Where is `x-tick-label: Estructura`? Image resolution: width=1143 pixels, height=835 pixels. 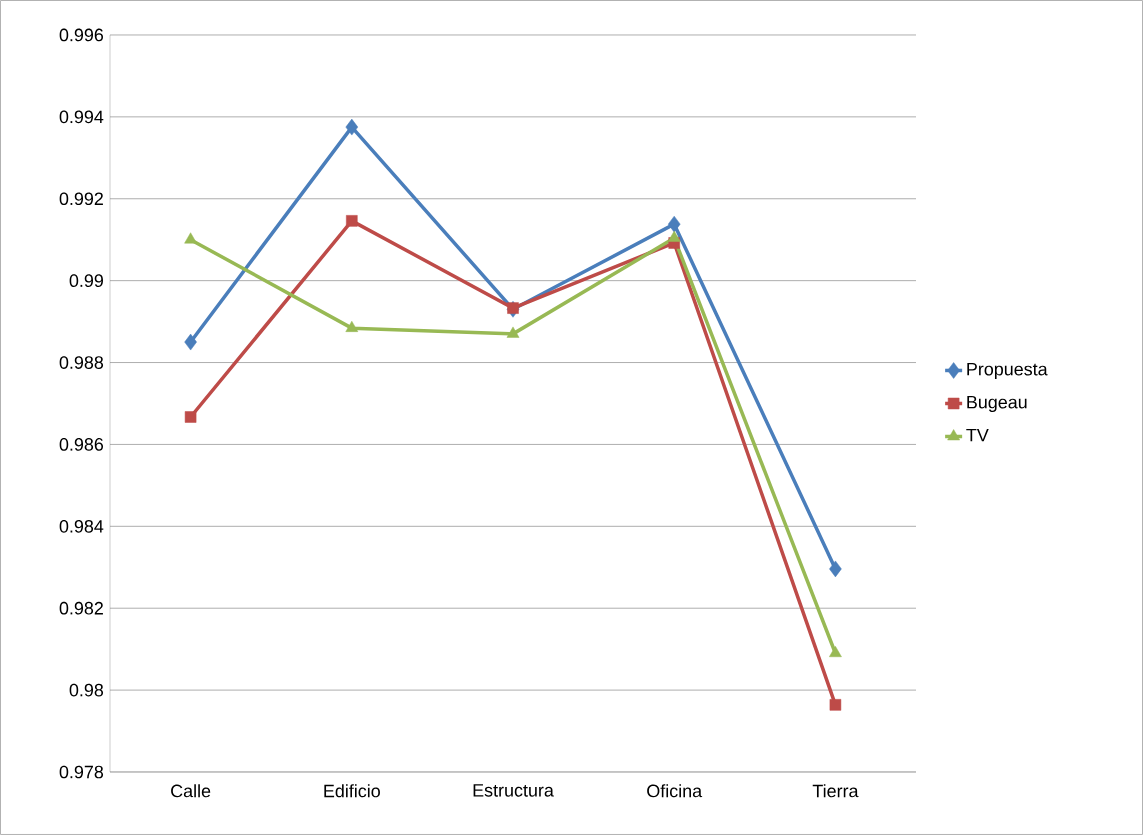
x-tick-label: Estructura is located at coordinates (513, 790).